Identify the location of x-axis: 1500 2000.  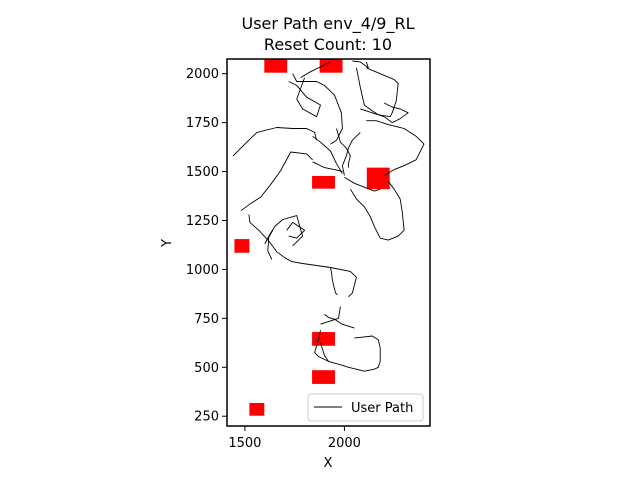
(294, 438).